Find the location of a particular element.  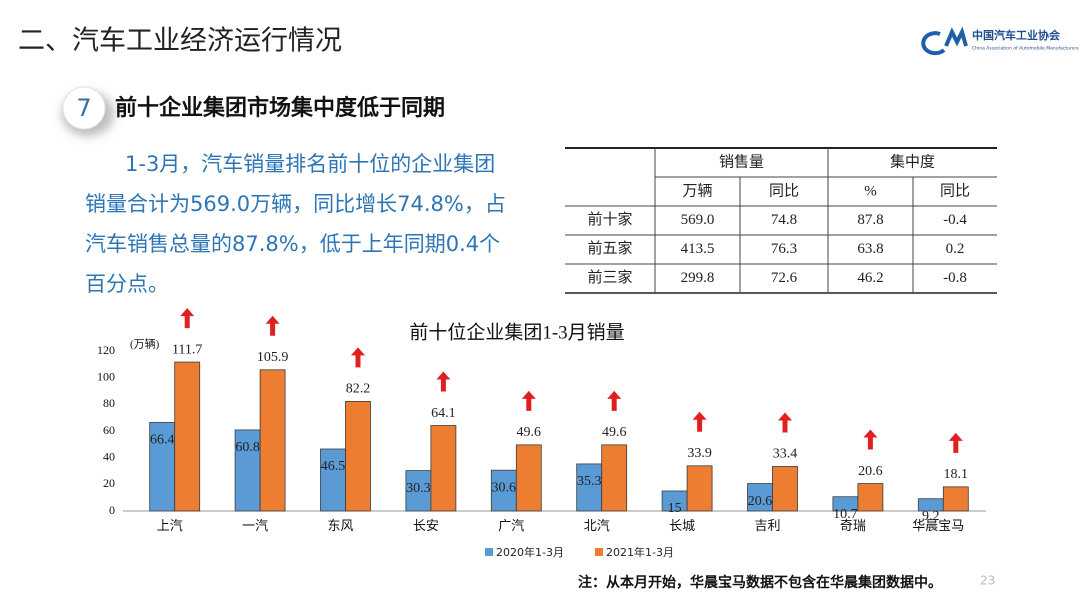

table-header: 集中度 is located at coordinates (912, 161).